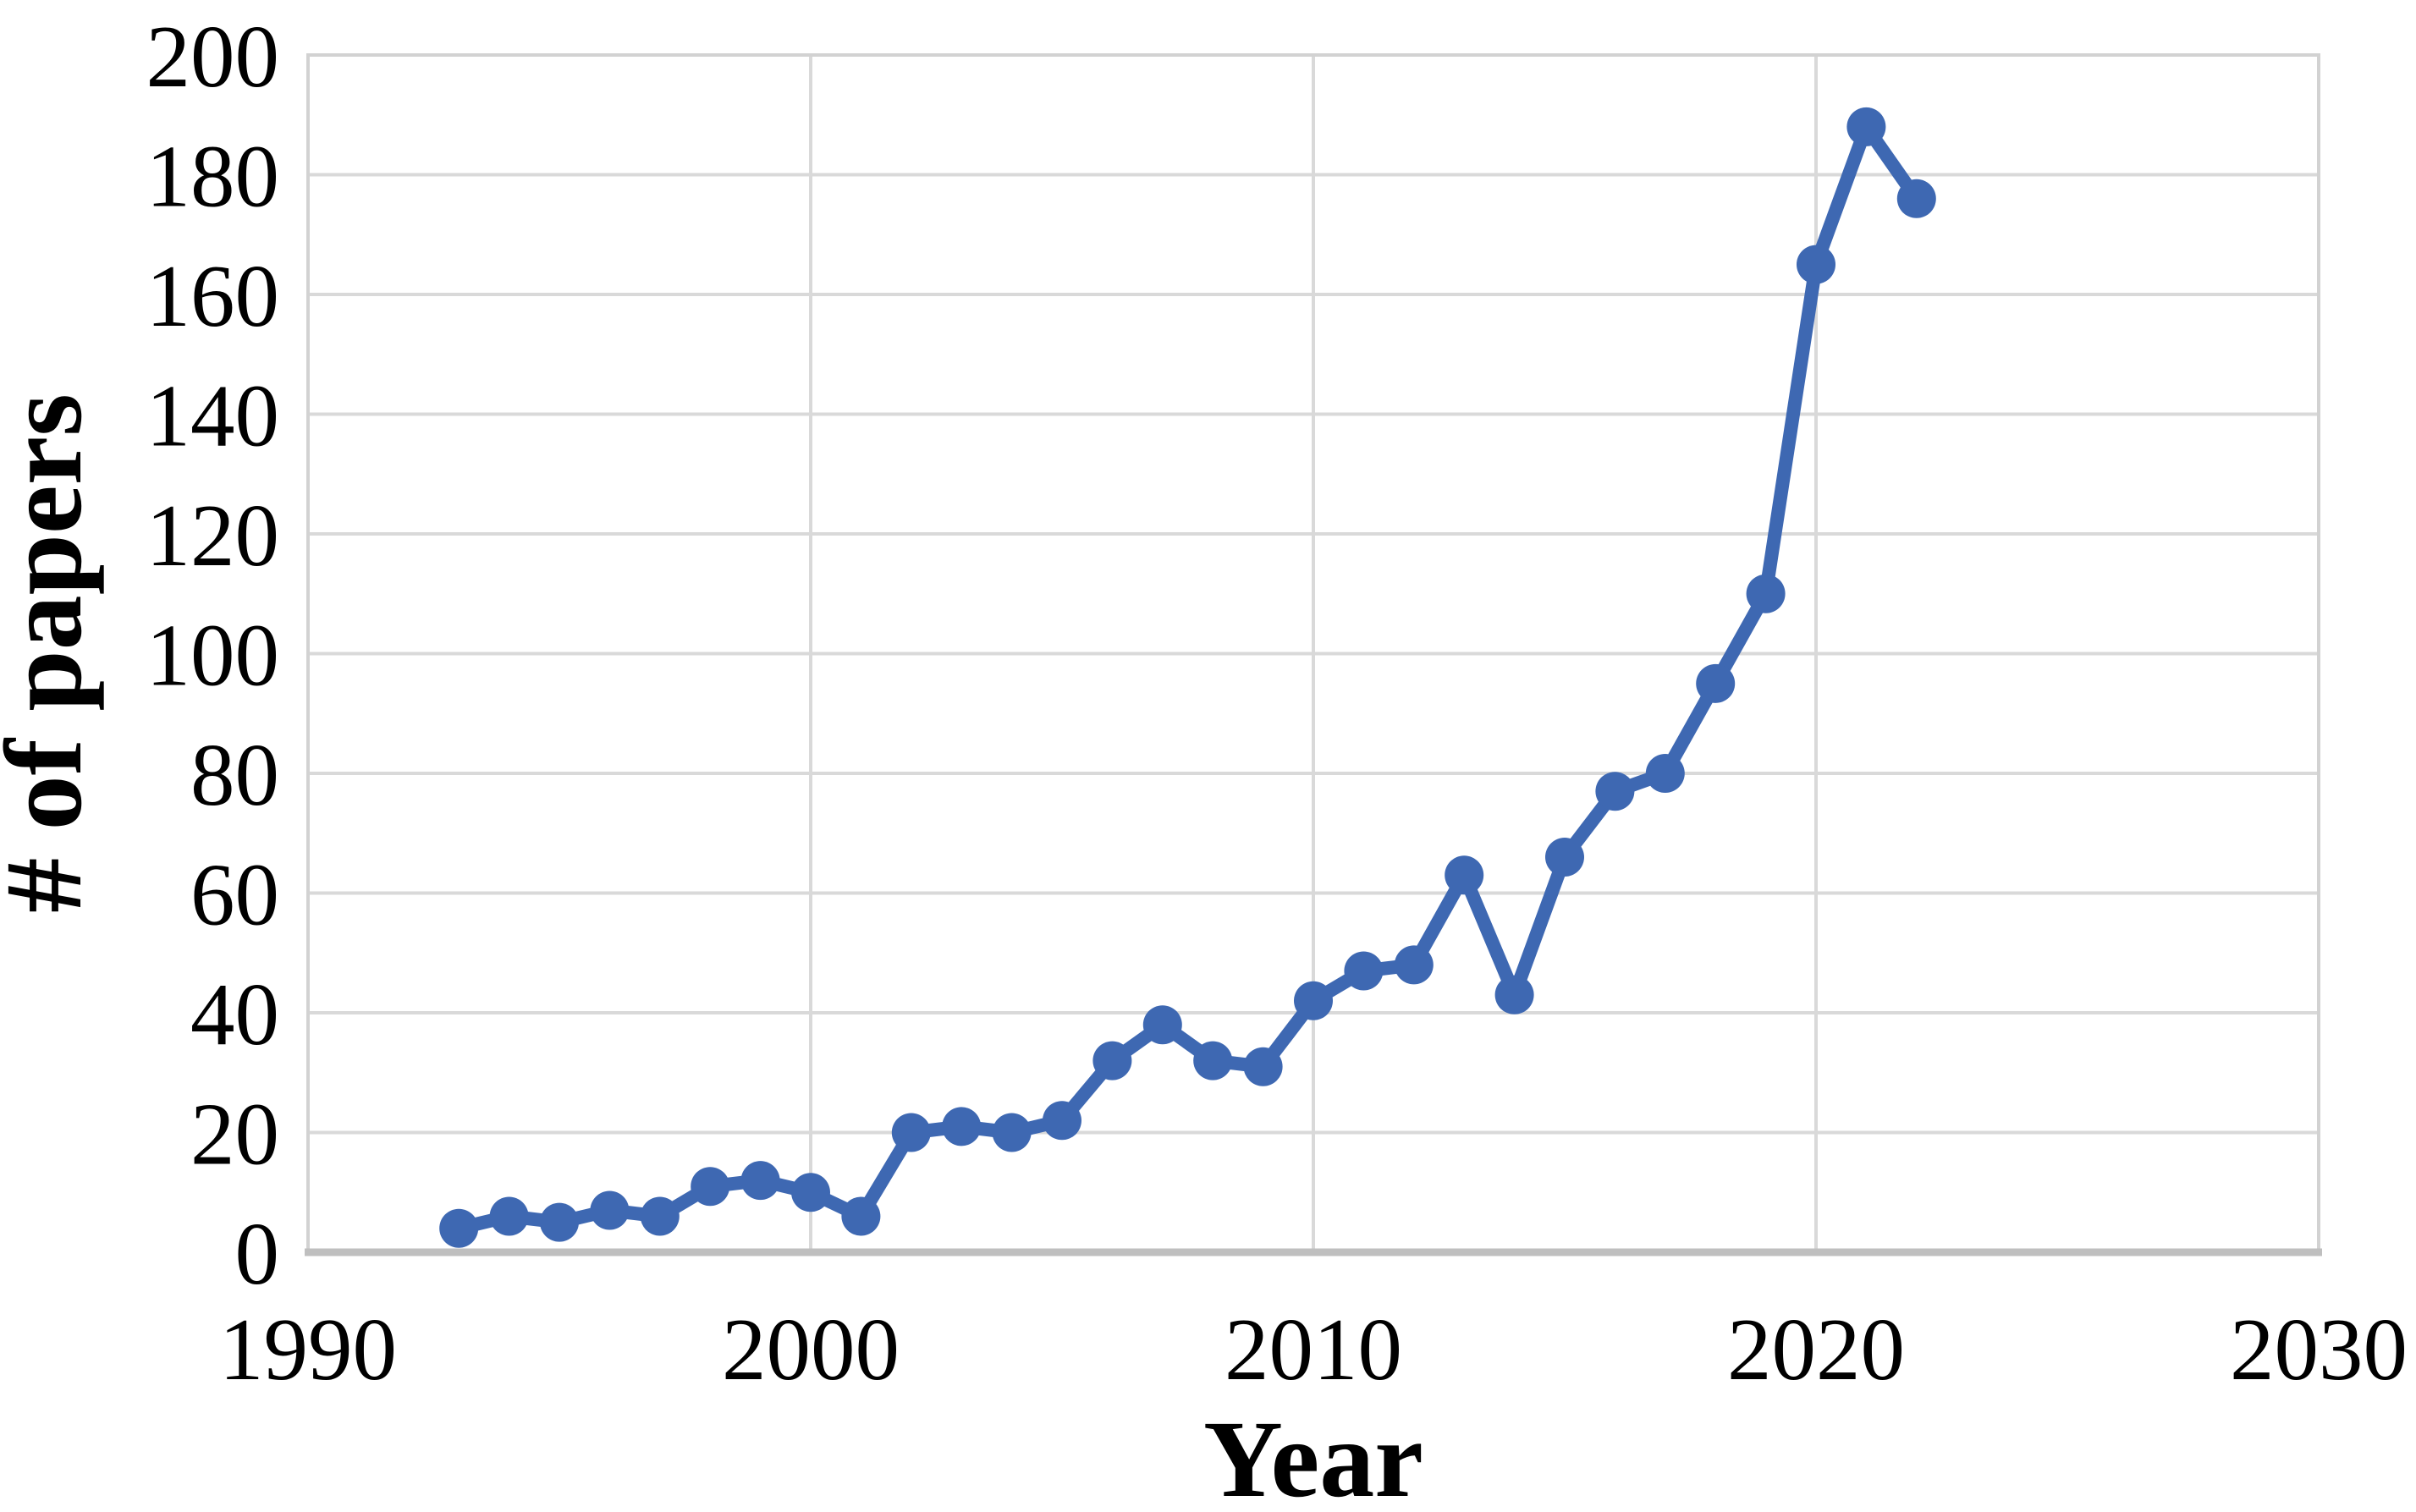 The width and height of the screenshot is (2416, 1512). Describe the element at coordinates (234, 894) in the screenshot. I see `y-tick-label: 60` at that location.